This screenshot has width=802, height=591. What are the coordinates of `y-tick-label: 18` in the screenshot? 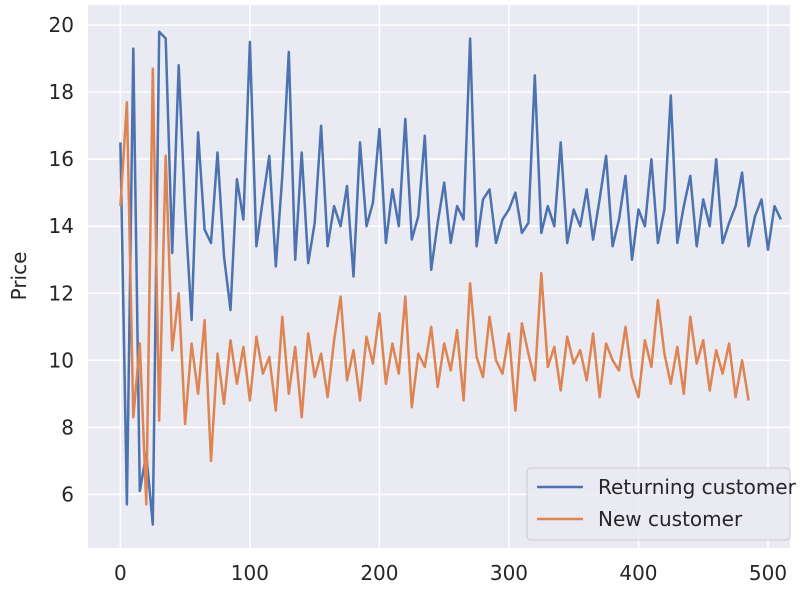 It's located at (61, 92).